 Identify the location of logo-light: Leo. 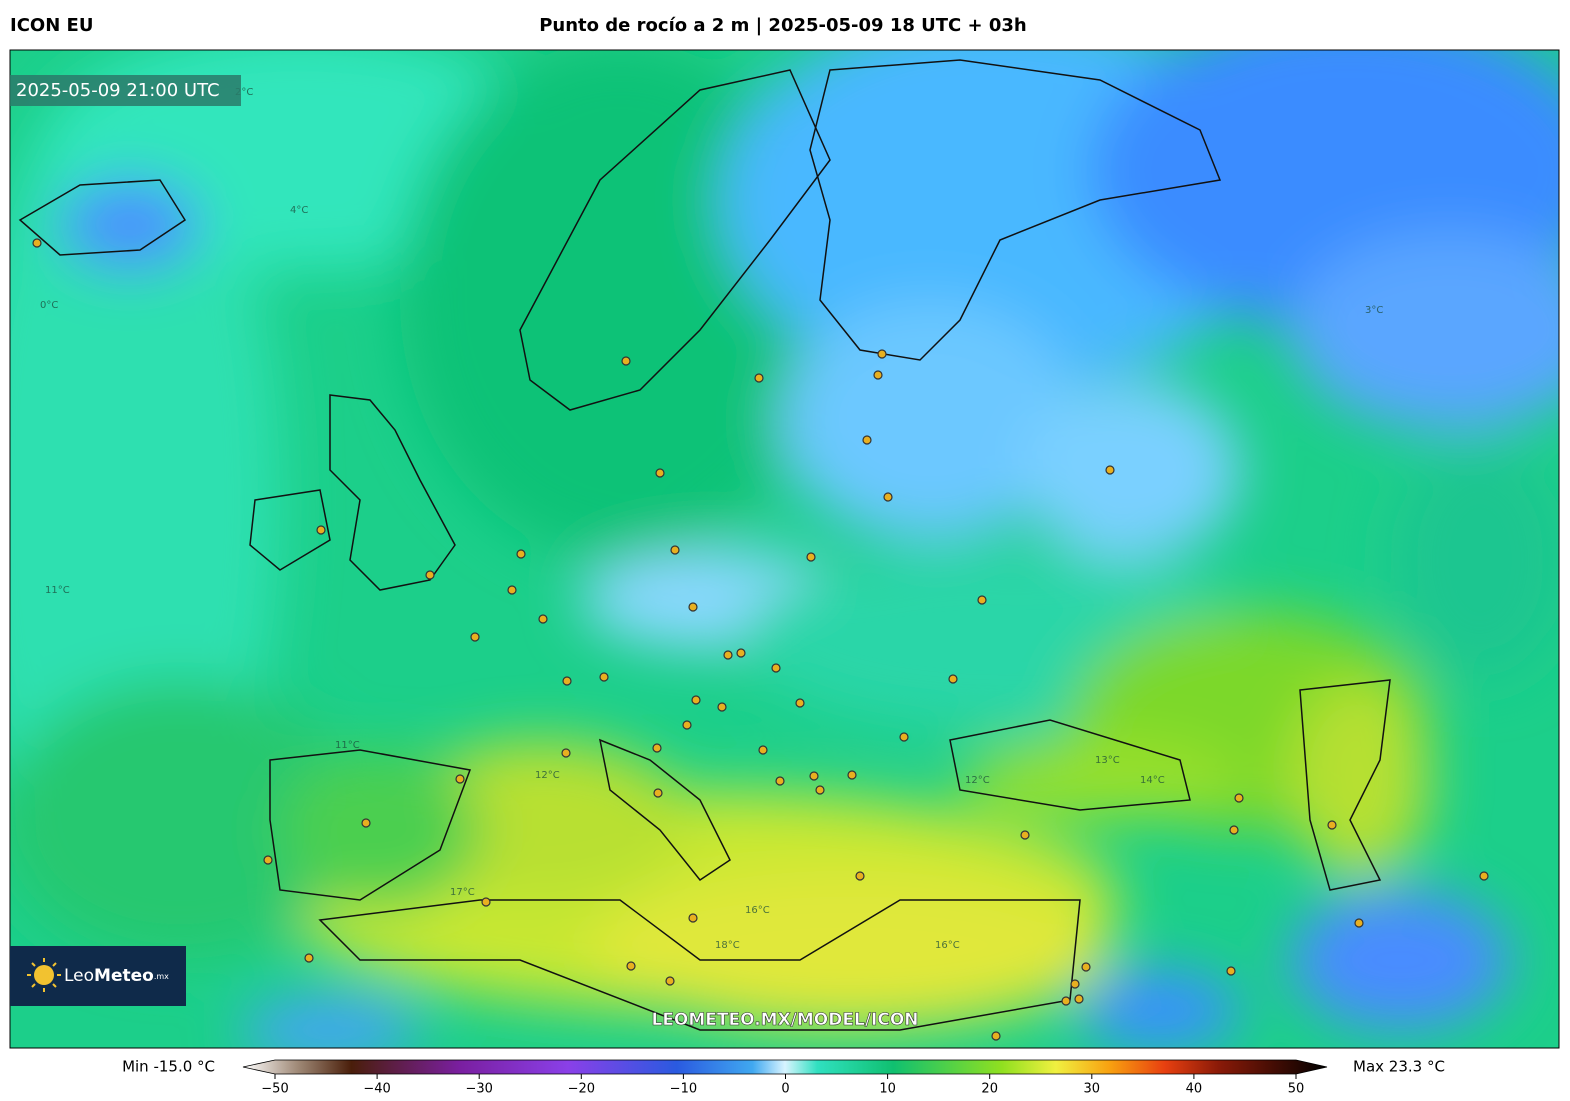
(79, 976).